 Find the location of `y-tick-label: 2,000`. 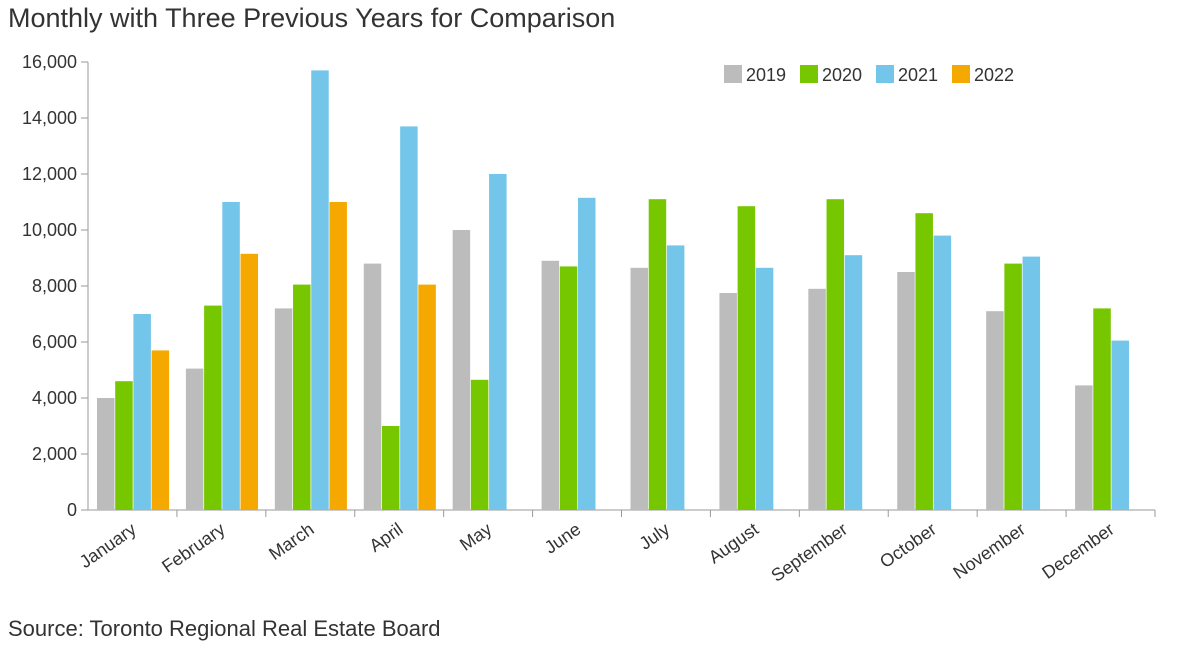

y-tick-label: 2,000 is located at coordinates (54, 454).